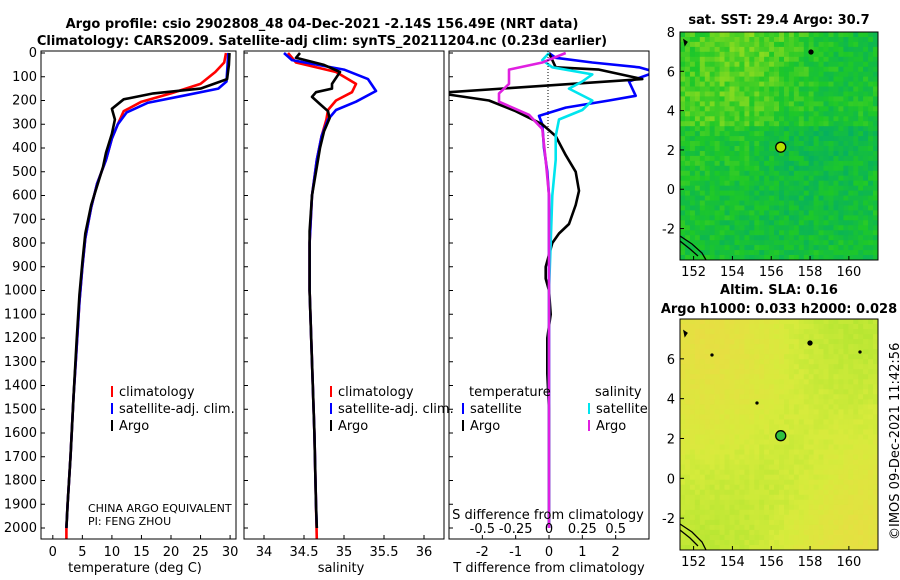 This screenshot has width=900, height=580. What do you see at coordinates (810, 272) in the screenshot?
I see `sst_map-xtick-label: 158` at bounding box center [810, 272].